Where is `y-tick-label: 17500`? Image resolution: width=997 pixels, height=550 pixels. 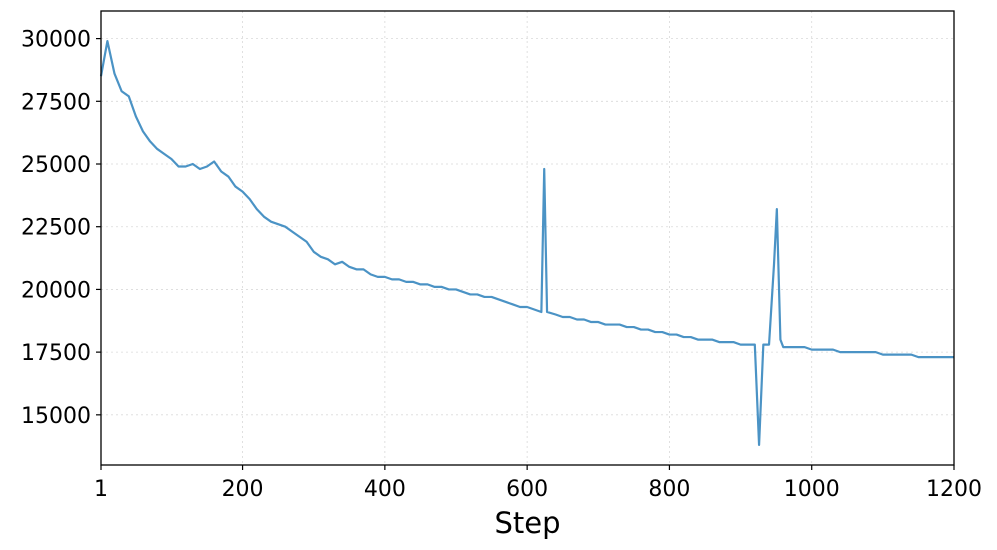
y-tick-label: 17500 is located at coordinates (56, 353).